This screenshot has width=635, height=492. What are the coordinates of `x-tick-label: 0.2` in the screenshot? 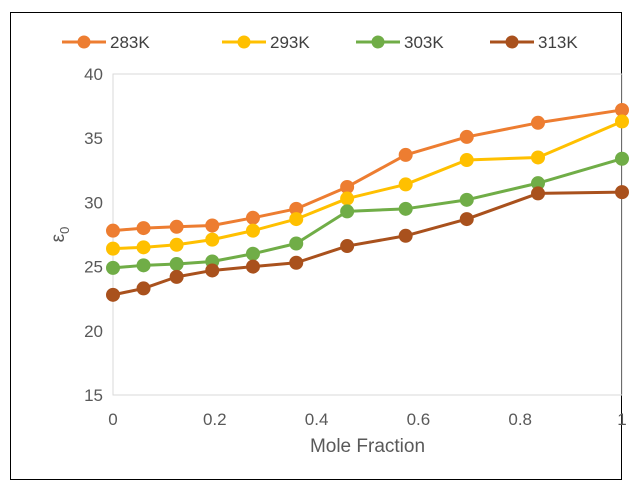 It's located at (215, 419).